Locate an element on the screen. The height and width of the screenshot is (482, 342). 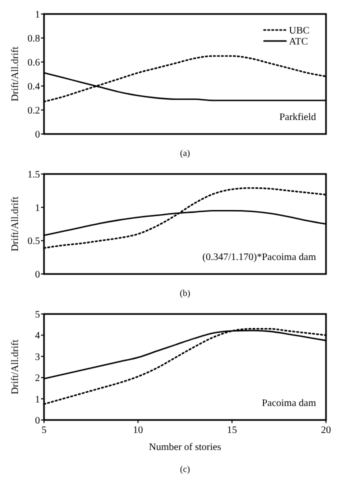
y-tick-label: 0.2 is located at coordinates (34, 111).